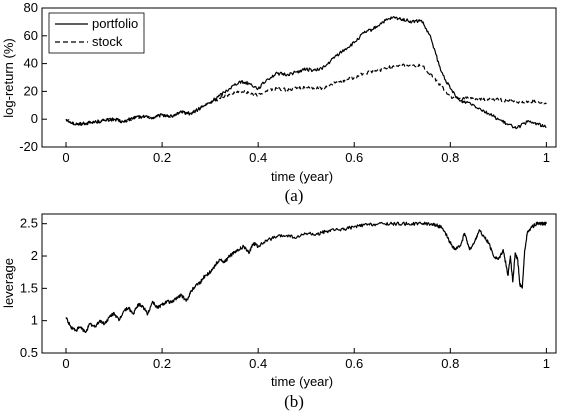 This screenshot has width=566, height=416. What do you see at coordinates (34, 255) in the screenshot?
I see `y-tick-label: 2` at bounding box center [34, 255].